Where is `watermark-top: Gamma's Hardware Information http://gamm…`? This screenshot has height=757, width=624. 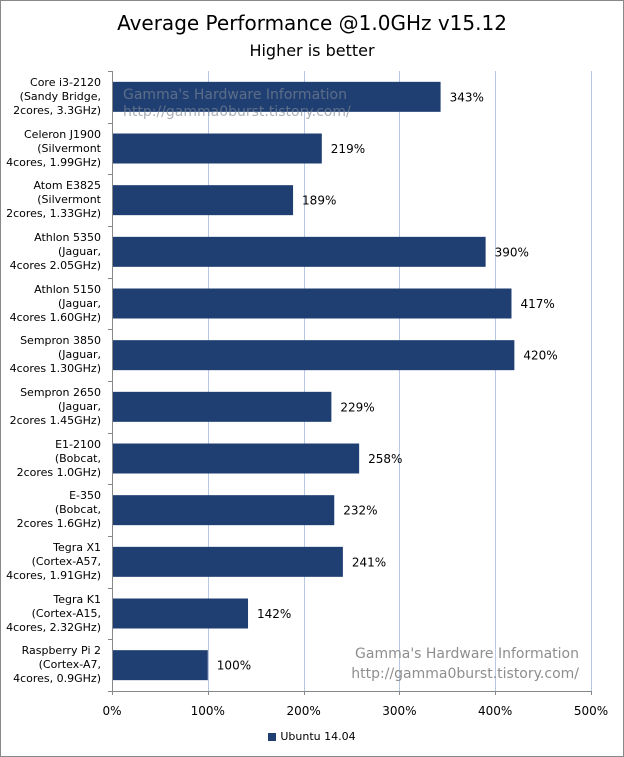 watermark-top: Gamma's Hardware Information http://gamm… is located at coordinates (237, 103).